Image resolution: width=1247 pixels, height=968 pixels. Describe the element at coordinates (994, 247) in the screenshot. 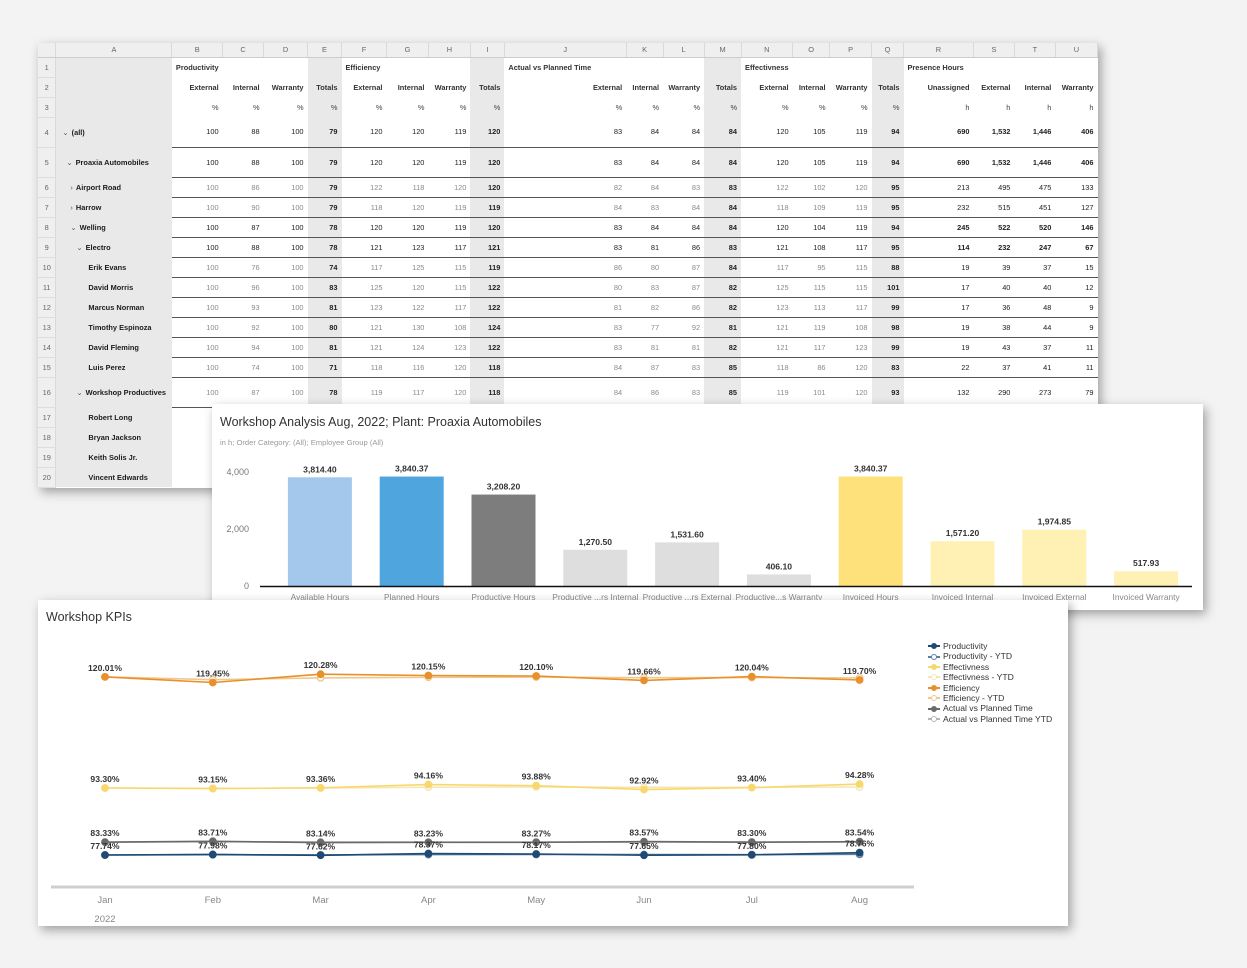

I see `value-cell: 232` at that location.